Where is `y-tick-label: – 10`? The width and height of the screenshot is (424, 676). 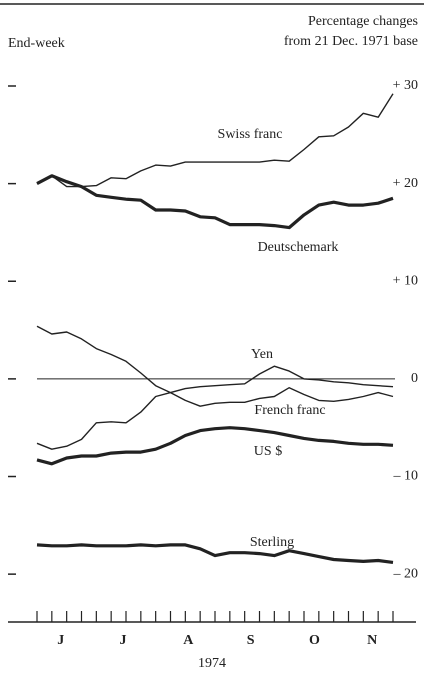 y-tick-label: – 10 is located at coordinates (406, 476).